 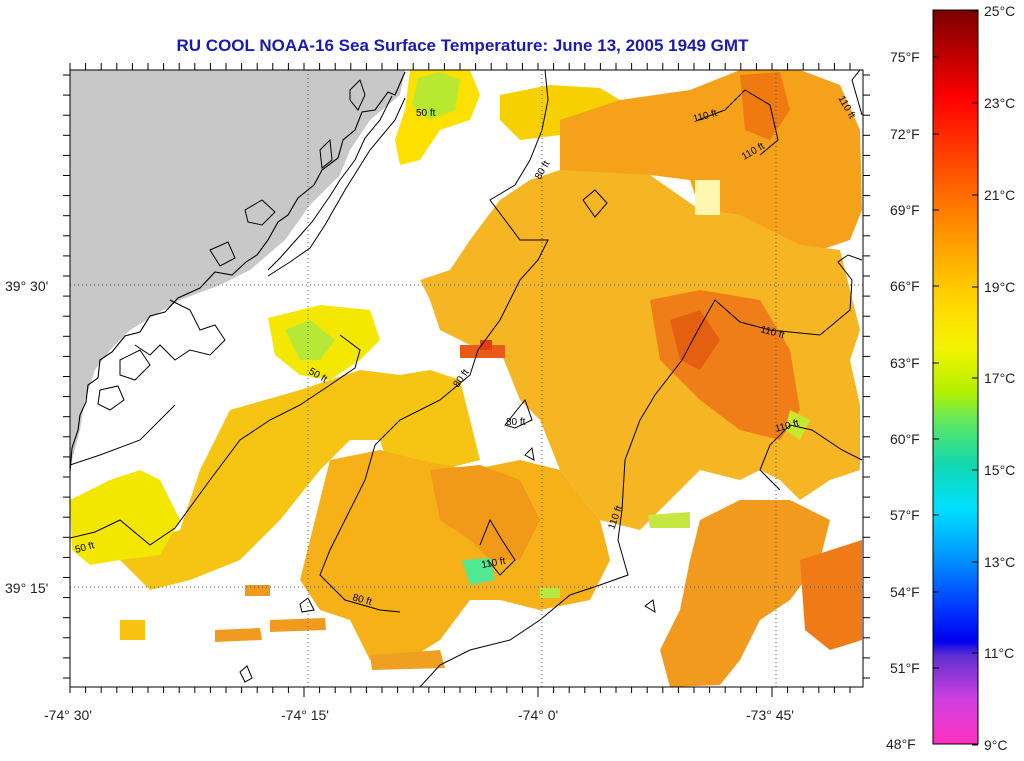 What do you see at coordinates (68, 715) in the screenshot?
I see `lon-label: -74° 30'` at bounding box center [68, 715].